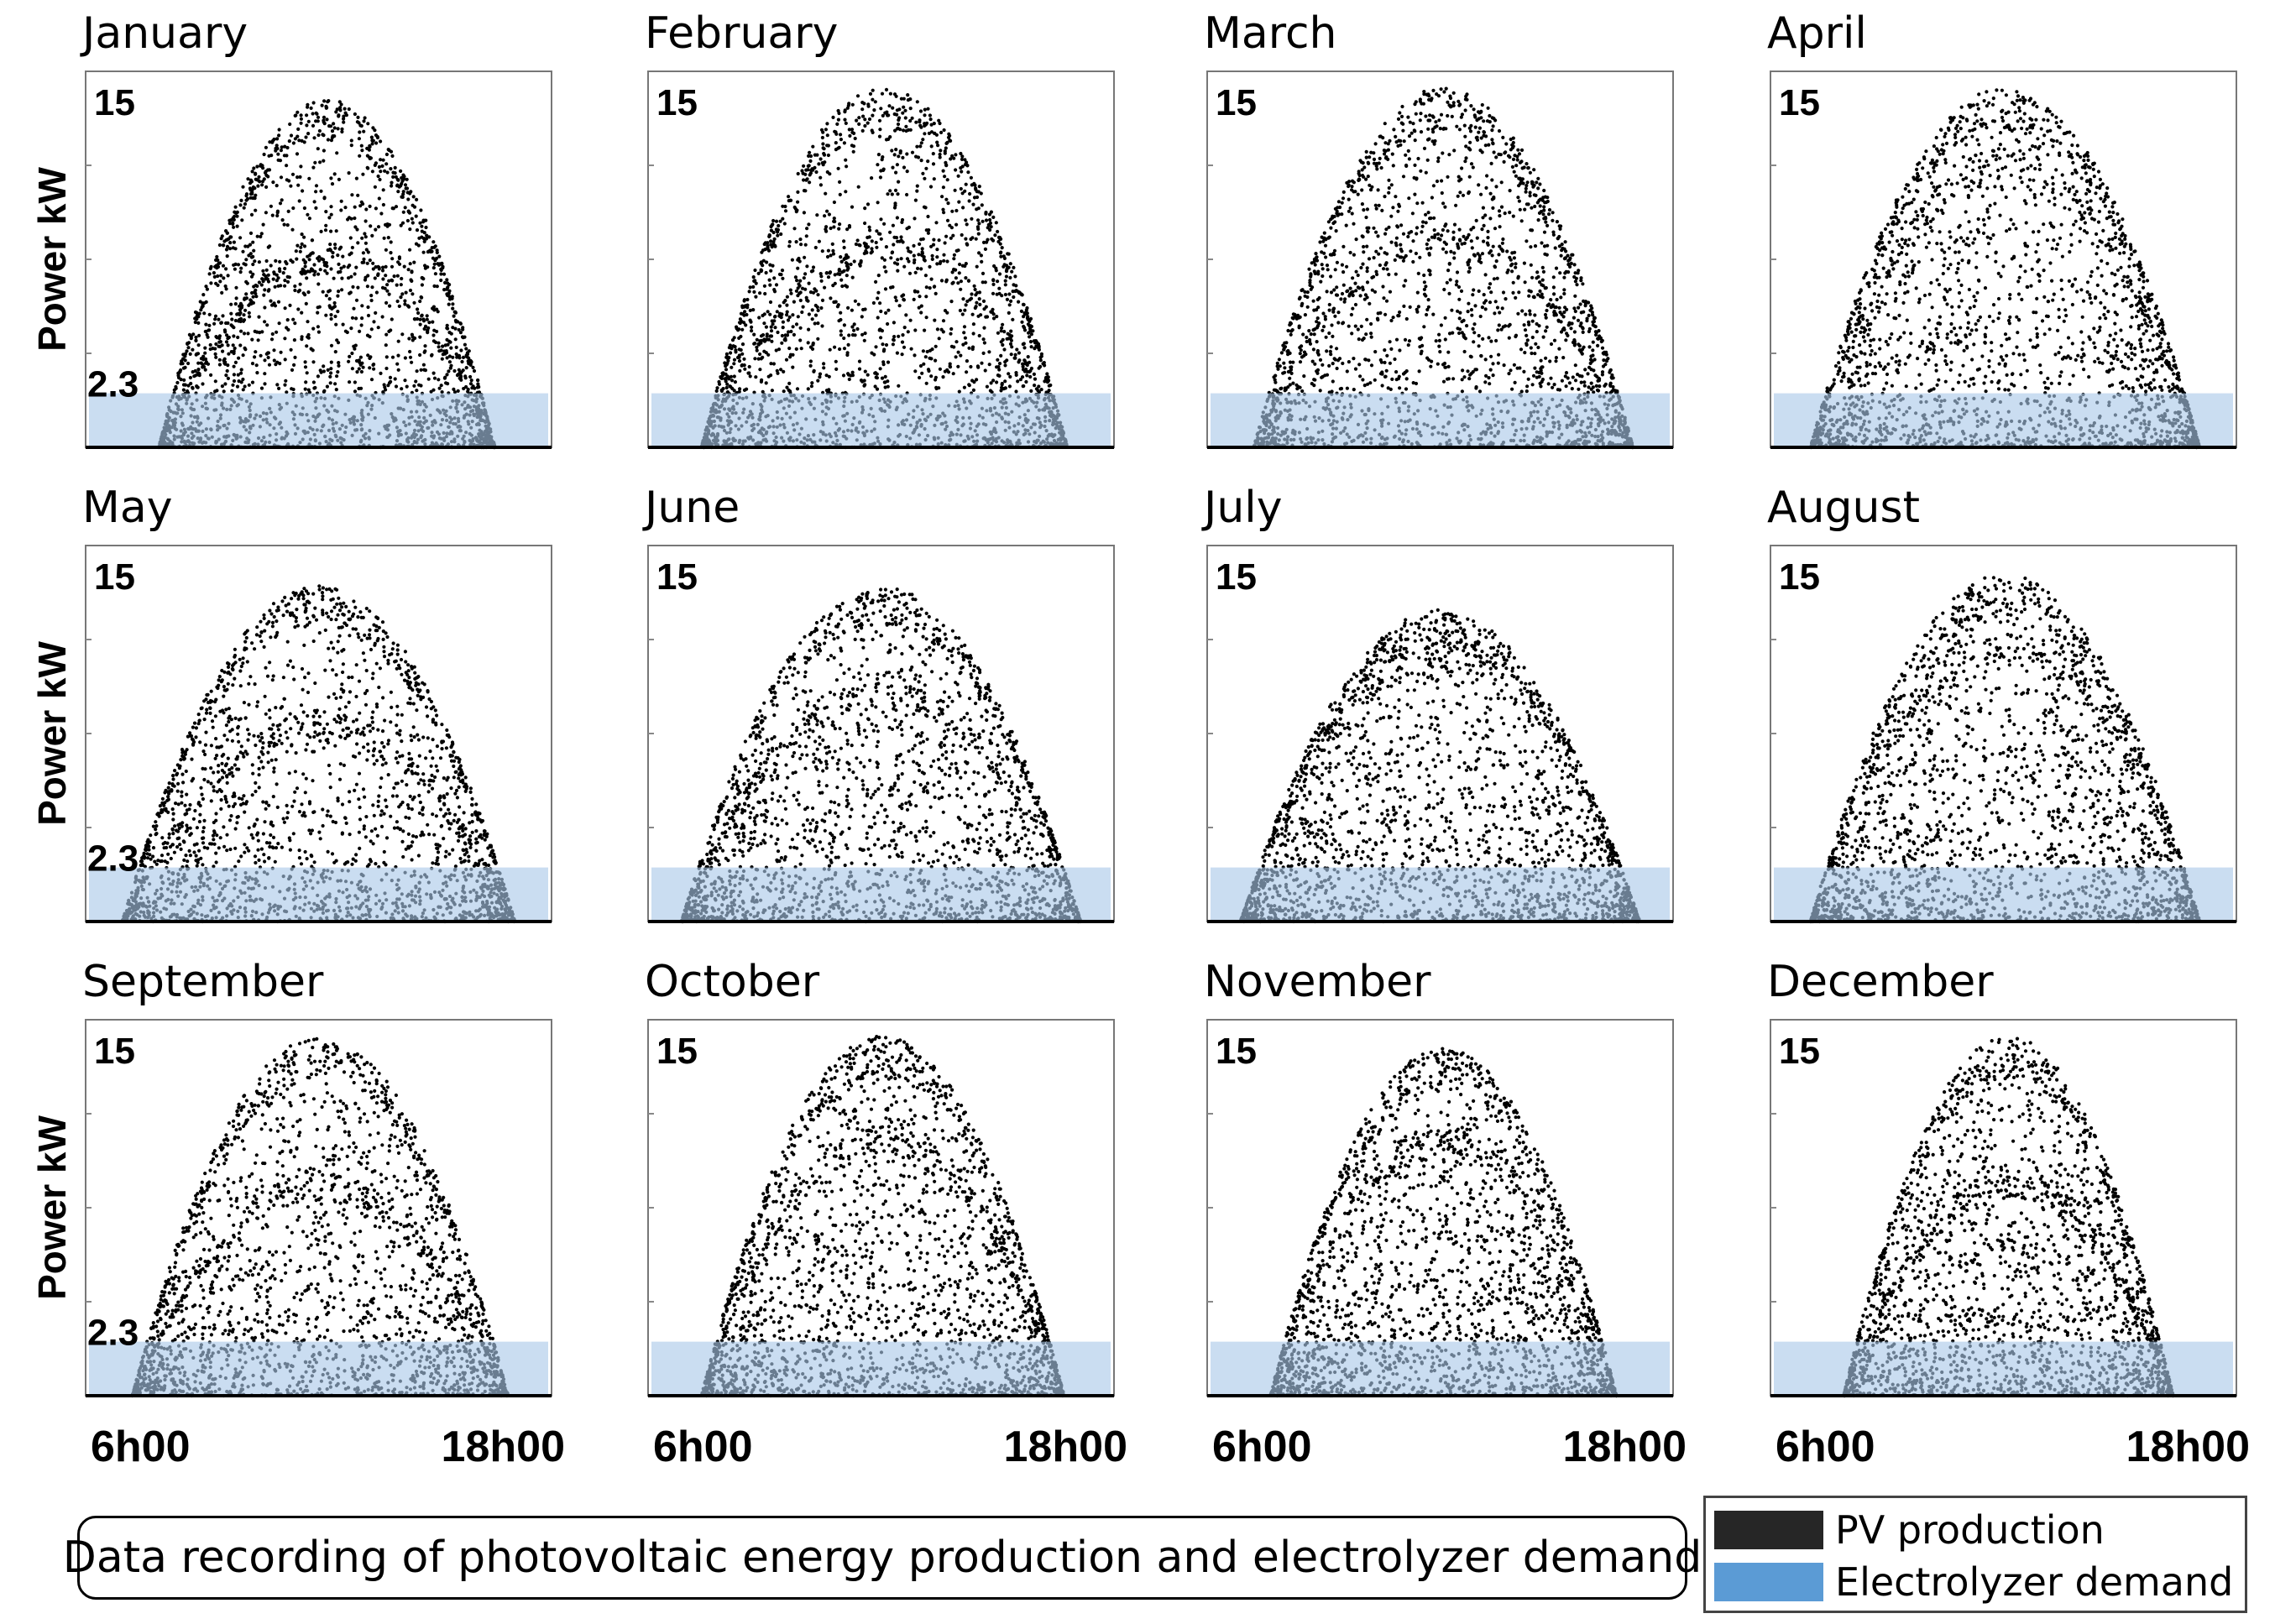 The height and width of the screenshot is (1624, 2275). What do you see at coordinates (368, 307) in the screenshot?
I see `pv-point-january-1992` at bounding box center [368, 307].